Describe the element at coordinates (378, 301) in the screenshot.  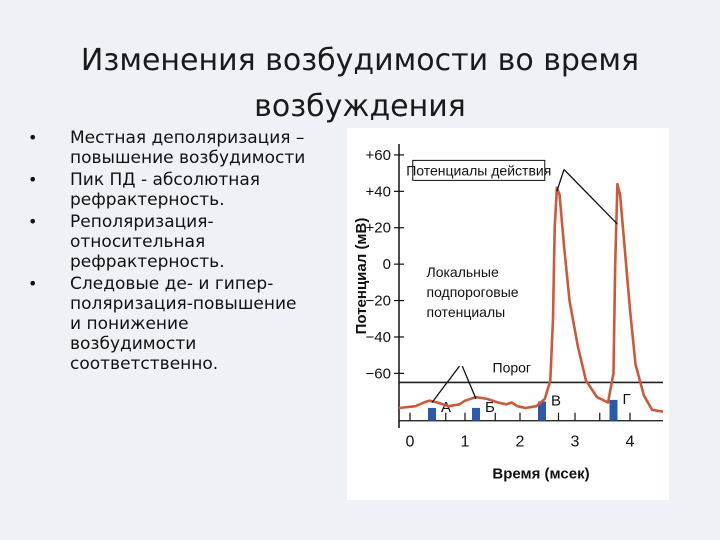
I see `y-tick-label: −20` at that location.